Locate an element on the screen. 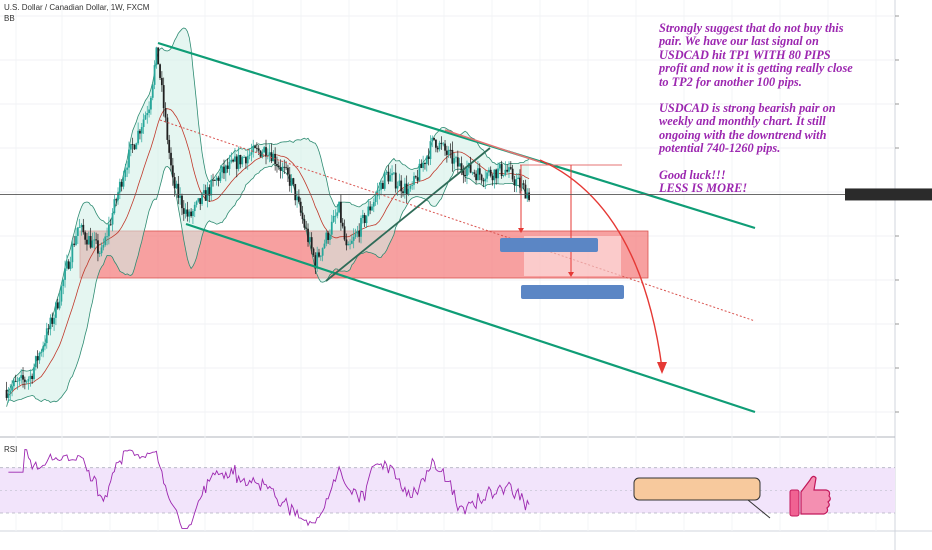  extras is located at coordinates (732, 497).